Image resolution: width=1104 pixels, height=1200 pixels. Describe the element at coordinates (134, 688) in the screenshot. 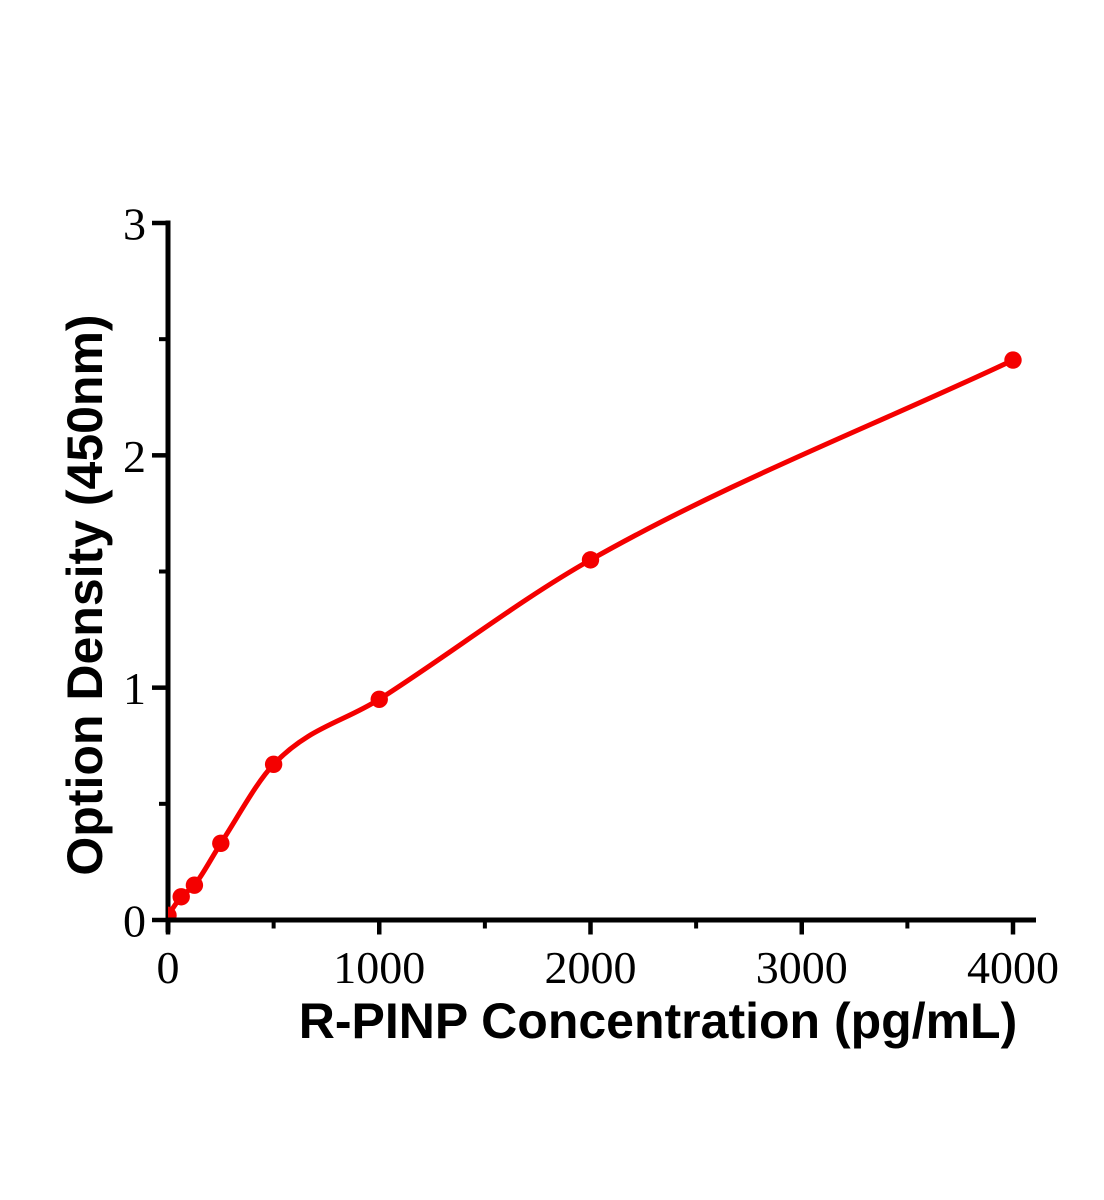

I see `y-tick-label: 1` at that location.